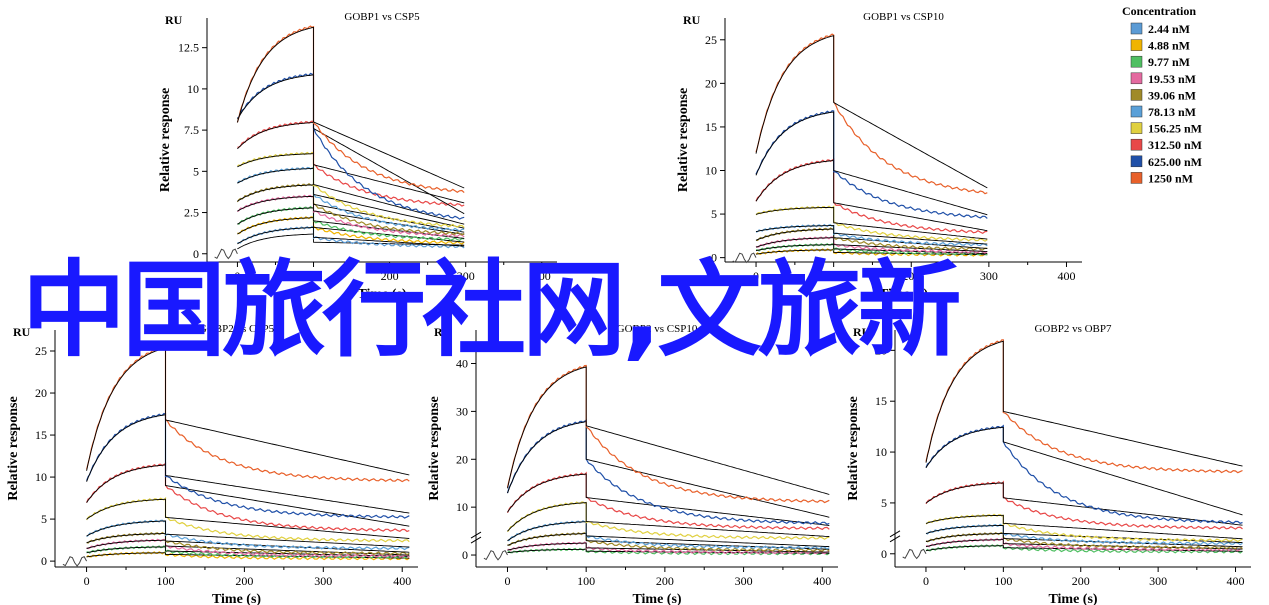 This screenshot has width=1269, height=605. I want to click on panel-title: GOBP1 vs CSP5, so click(382, 17).